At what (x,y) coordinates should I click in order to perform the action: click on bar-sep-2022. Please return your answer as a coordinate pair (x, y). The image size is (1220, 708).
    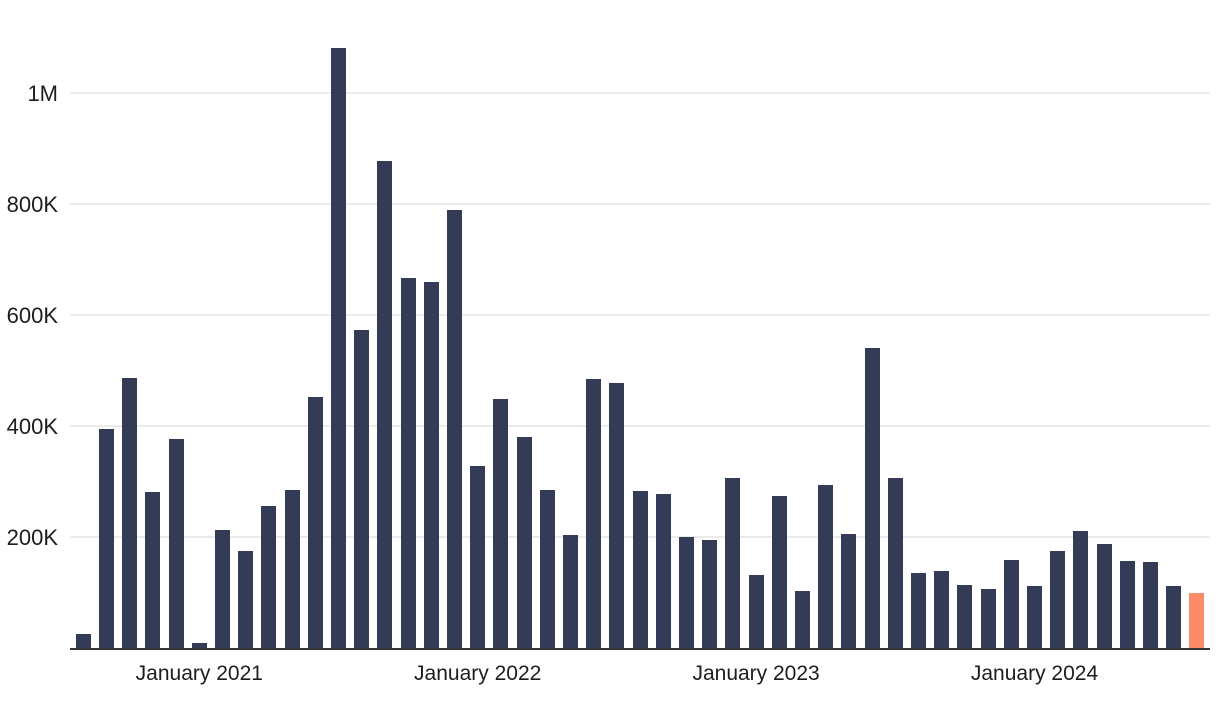
    Looking at the image, I should click on (663, 571).